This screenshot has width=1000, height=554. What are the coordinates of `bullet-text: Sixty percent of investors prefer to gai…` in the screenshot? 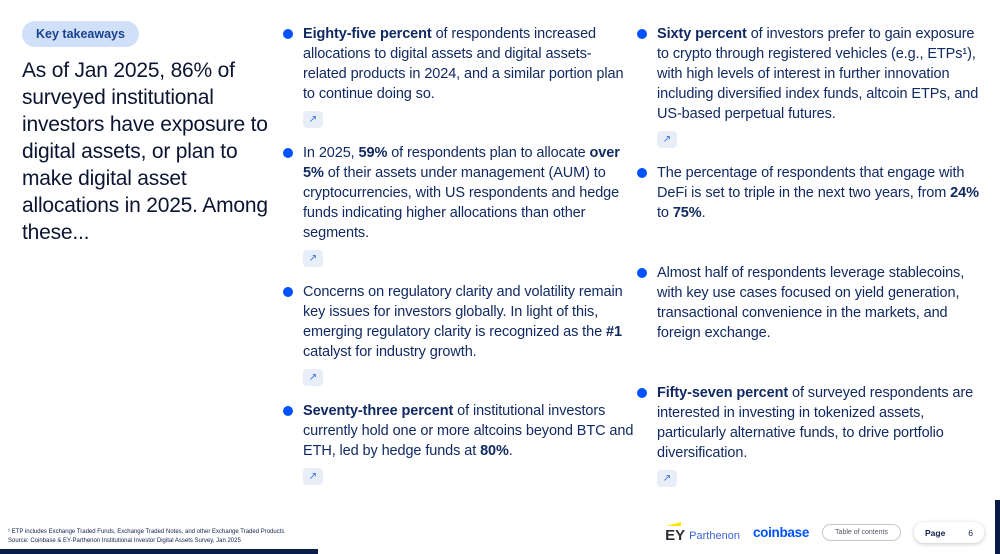 It's located at (818, 74).